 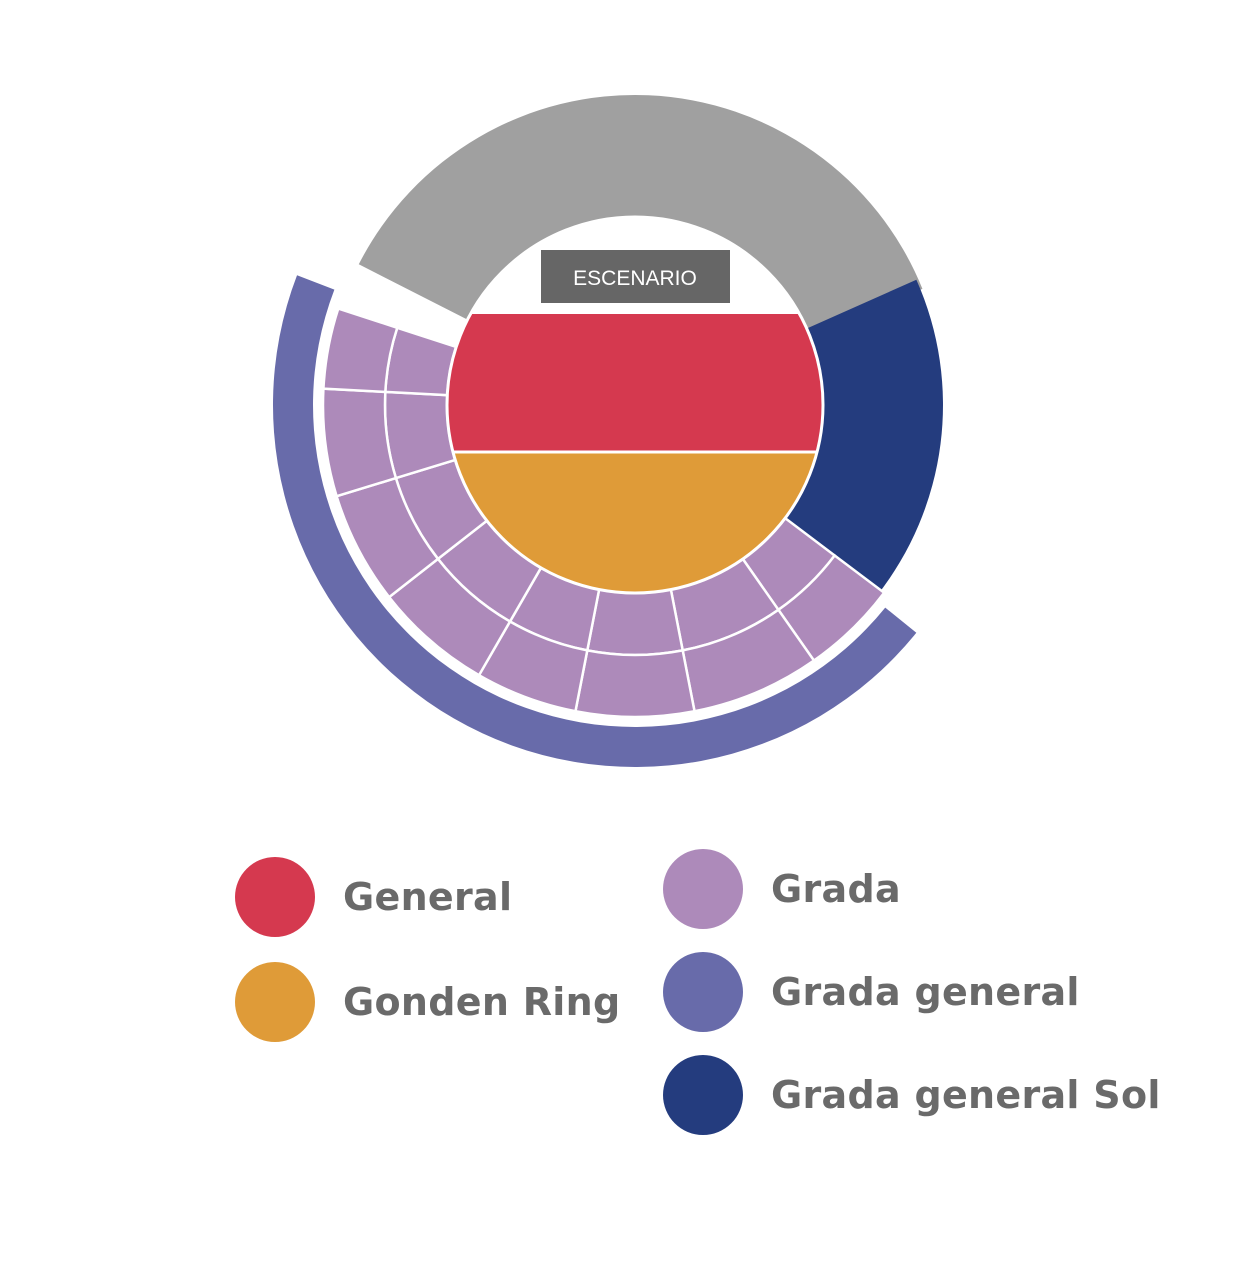 I want to click on legend-item-golden-ring: Gonden Ring, so click(x=427, y=1002).